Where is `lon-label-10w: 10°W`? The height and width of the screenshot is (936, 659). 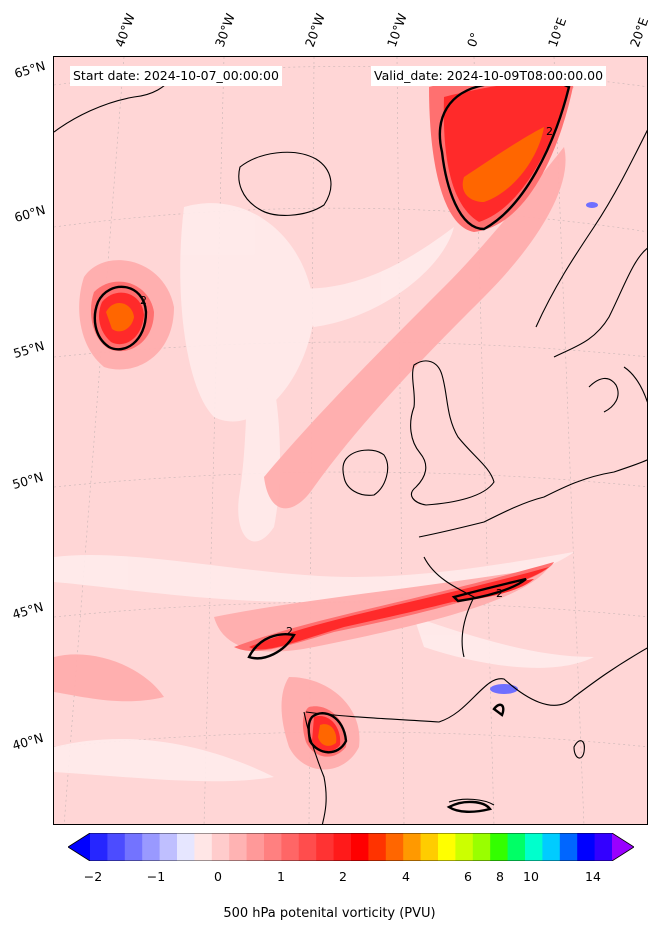 lon-label-10w: 10°W is located at coordinates (396, 30).